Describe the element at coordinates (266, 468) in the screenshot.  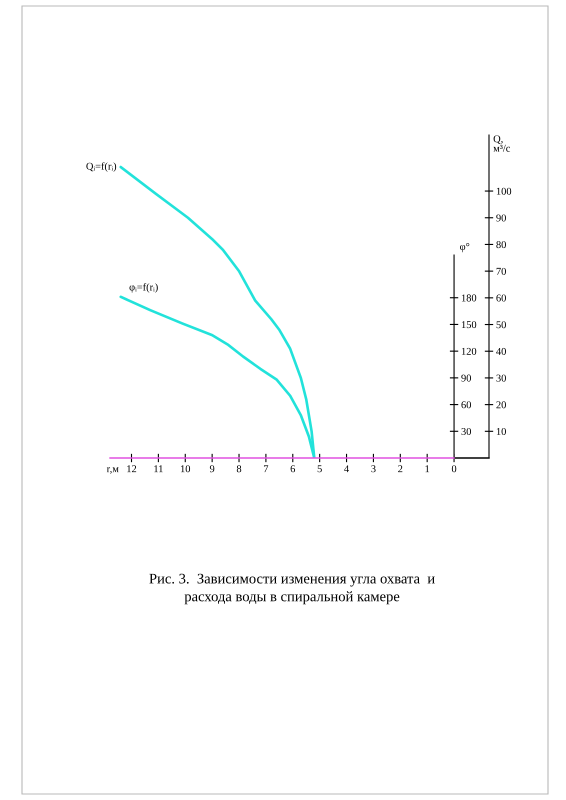
I see `x-tick-label: 7` at that location.